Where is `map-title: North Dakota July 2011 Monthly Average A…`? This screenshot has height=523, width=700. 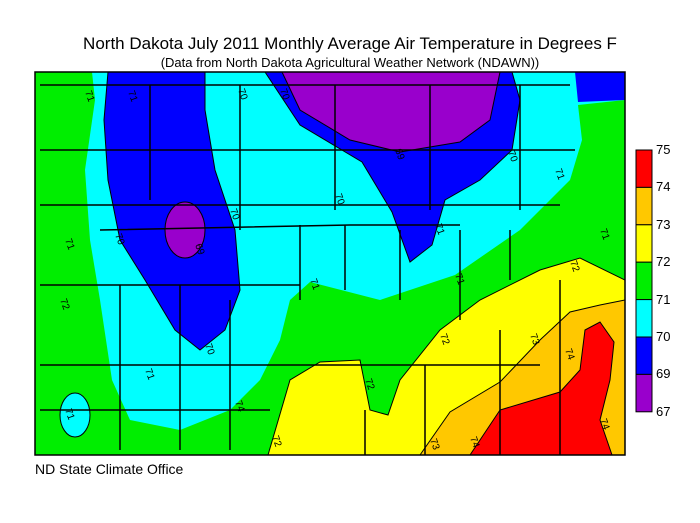
map-title: North Dakota July 2011 Monthly Average A… is located at coordinates (350, 43).